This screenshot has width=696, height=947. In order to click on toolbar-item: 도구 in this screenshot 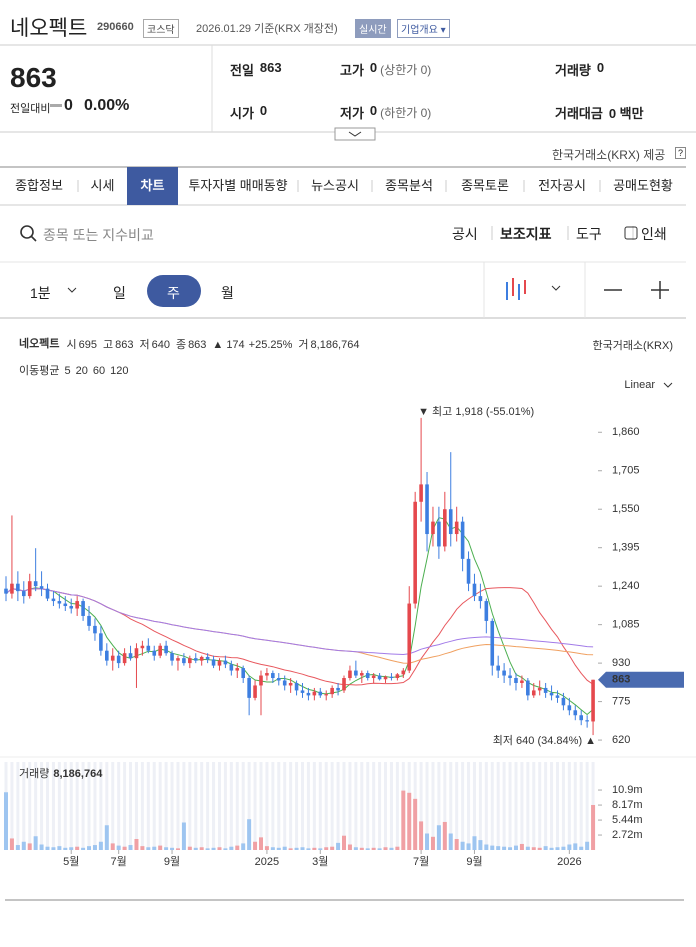, I will do `click(589, 234)`.